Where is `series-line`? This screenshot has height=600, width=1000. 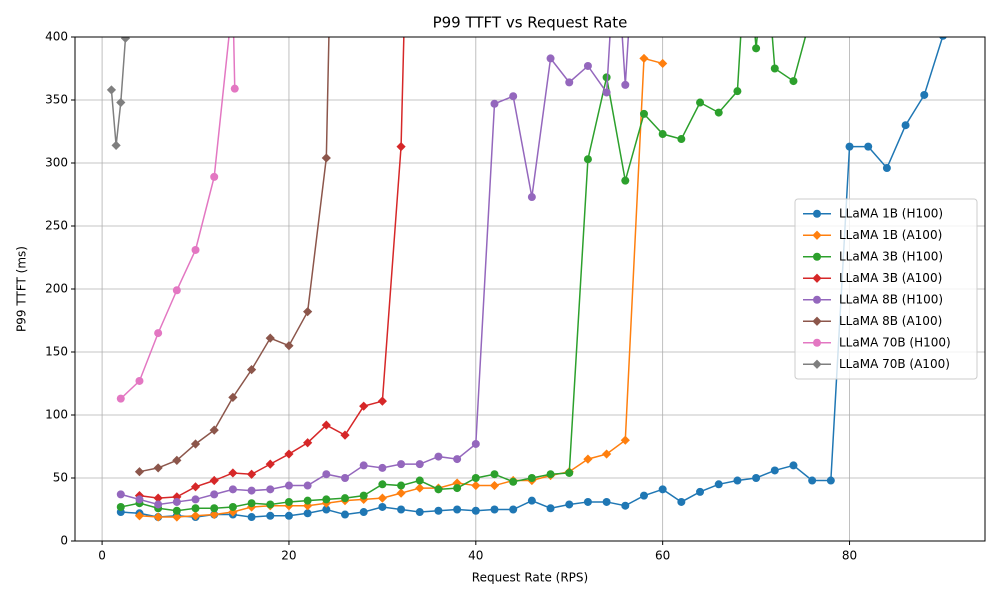 series-line is located at coordinates (118, 92).